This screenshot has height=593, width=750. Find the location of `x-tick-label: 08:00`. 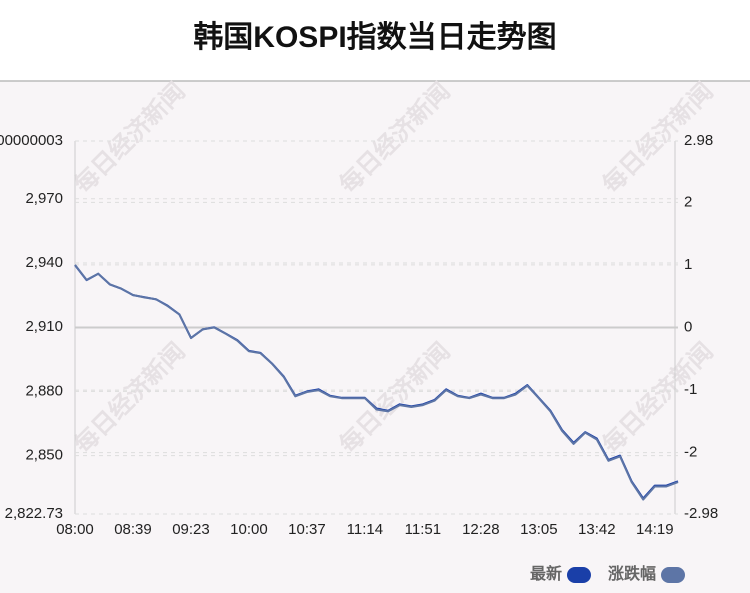

x-tick-label: 08:00 is located at coordinates (75, 529).